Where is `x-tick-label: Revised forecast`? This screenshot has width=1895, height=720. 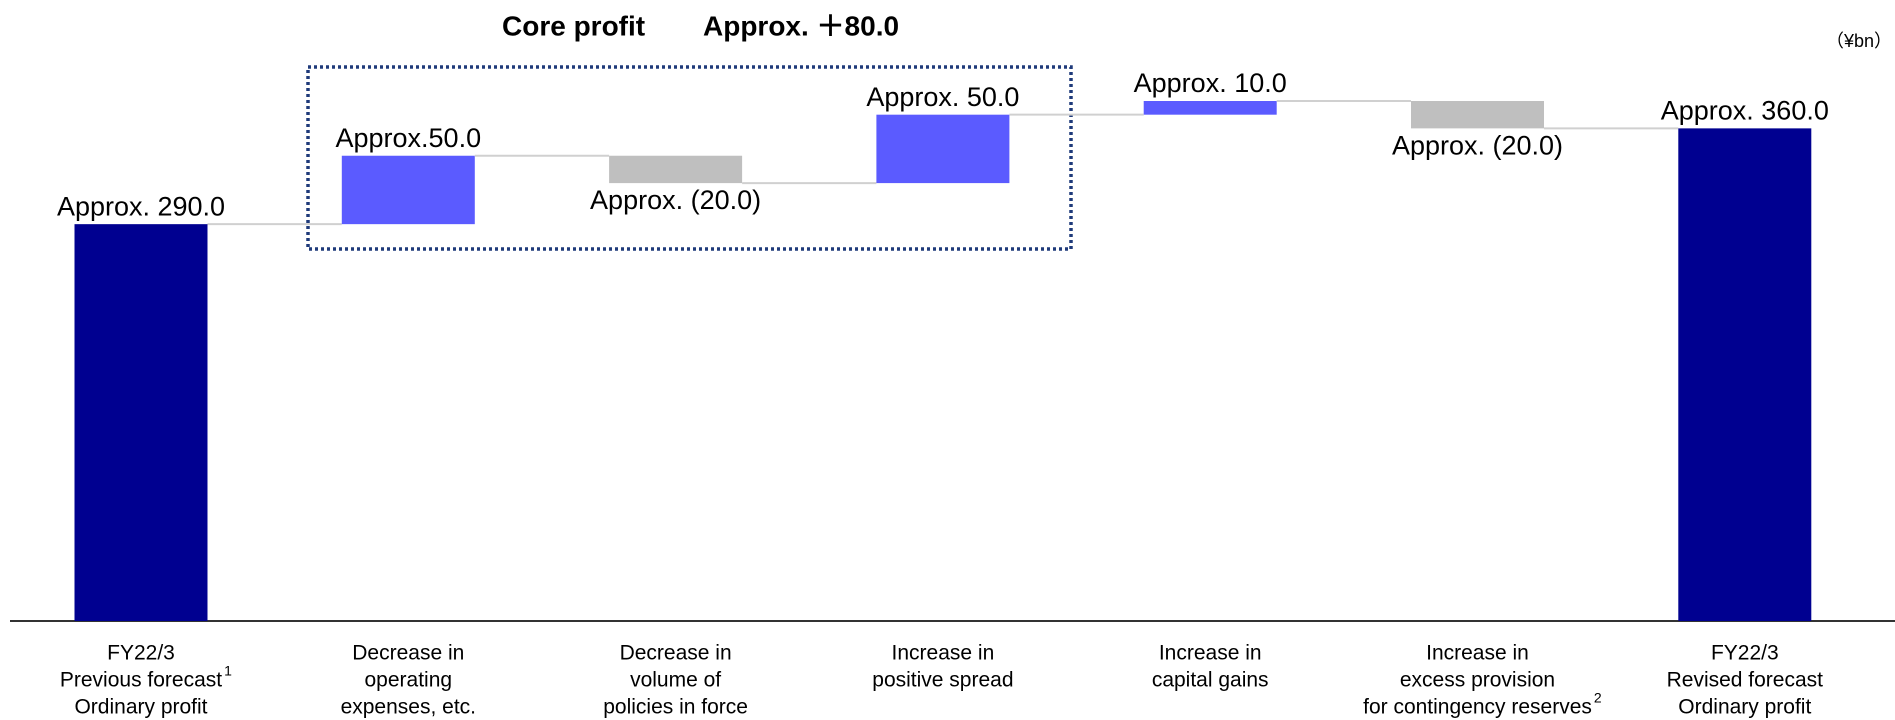 x-tick-label: Revised forecast is located at coordinates (1745, 680).